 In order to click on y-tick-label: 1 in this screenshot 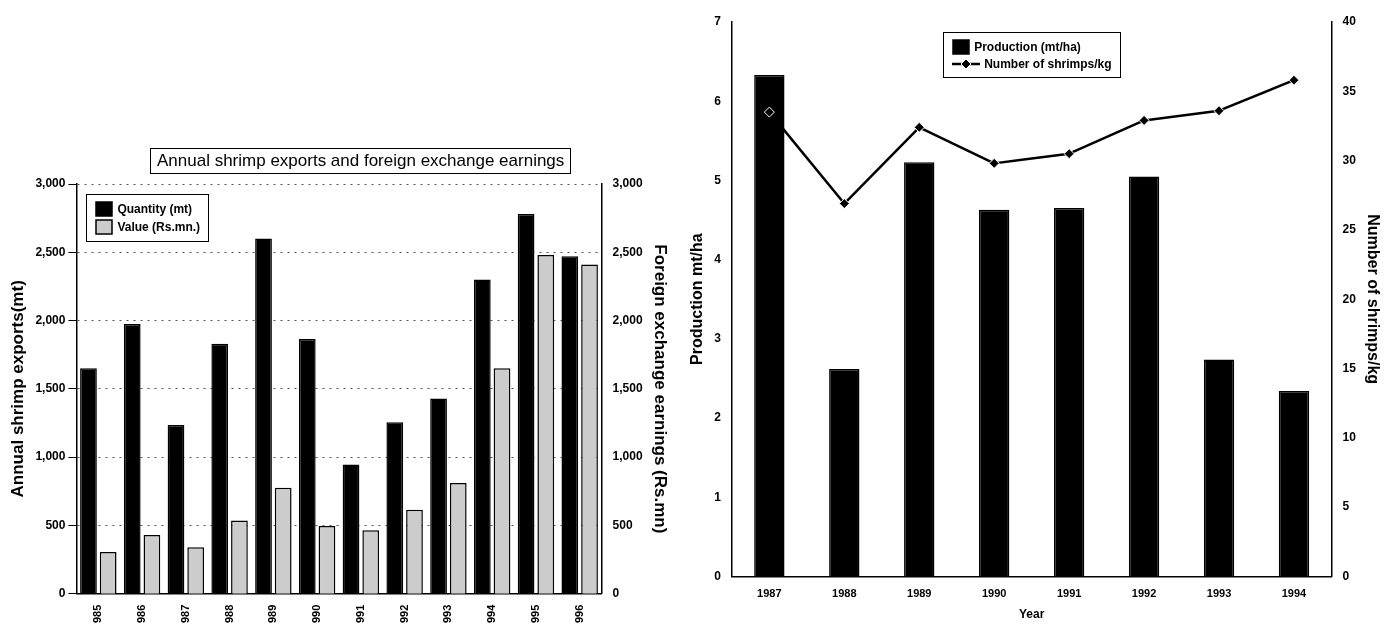, I will do `click(718, 496)`.